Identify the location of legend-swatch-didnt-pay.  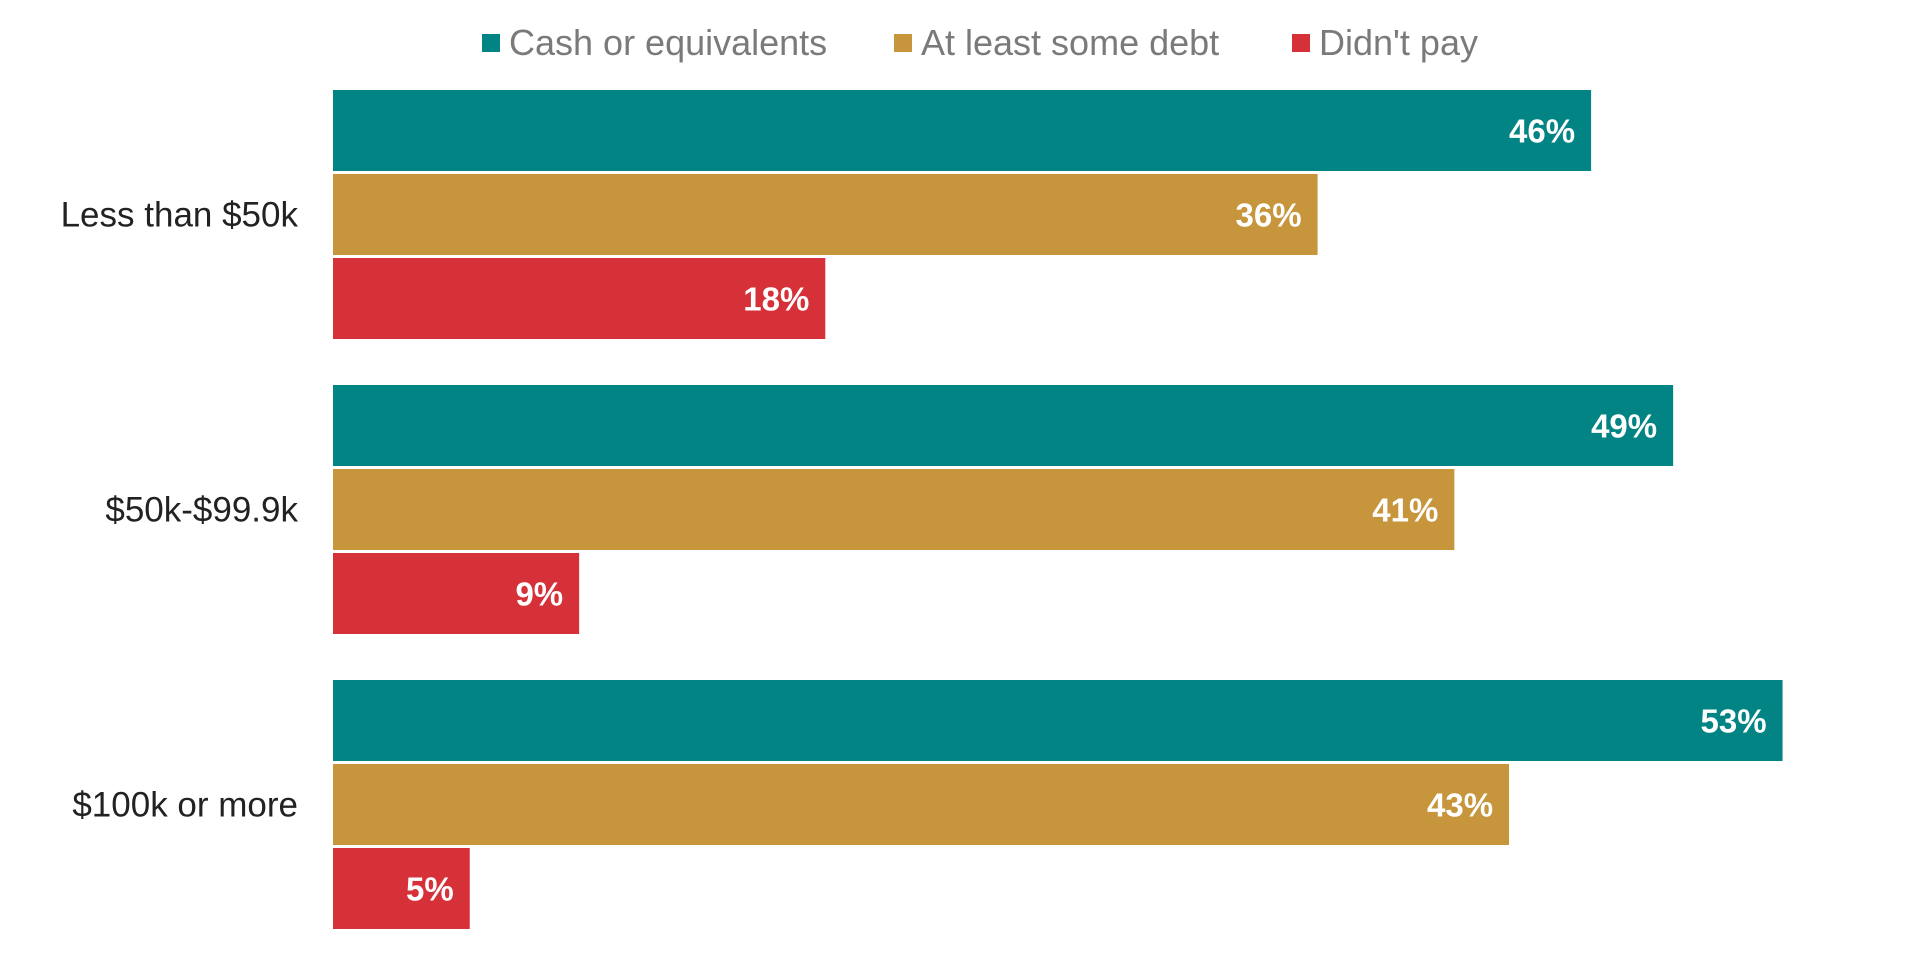
(1301, 43).